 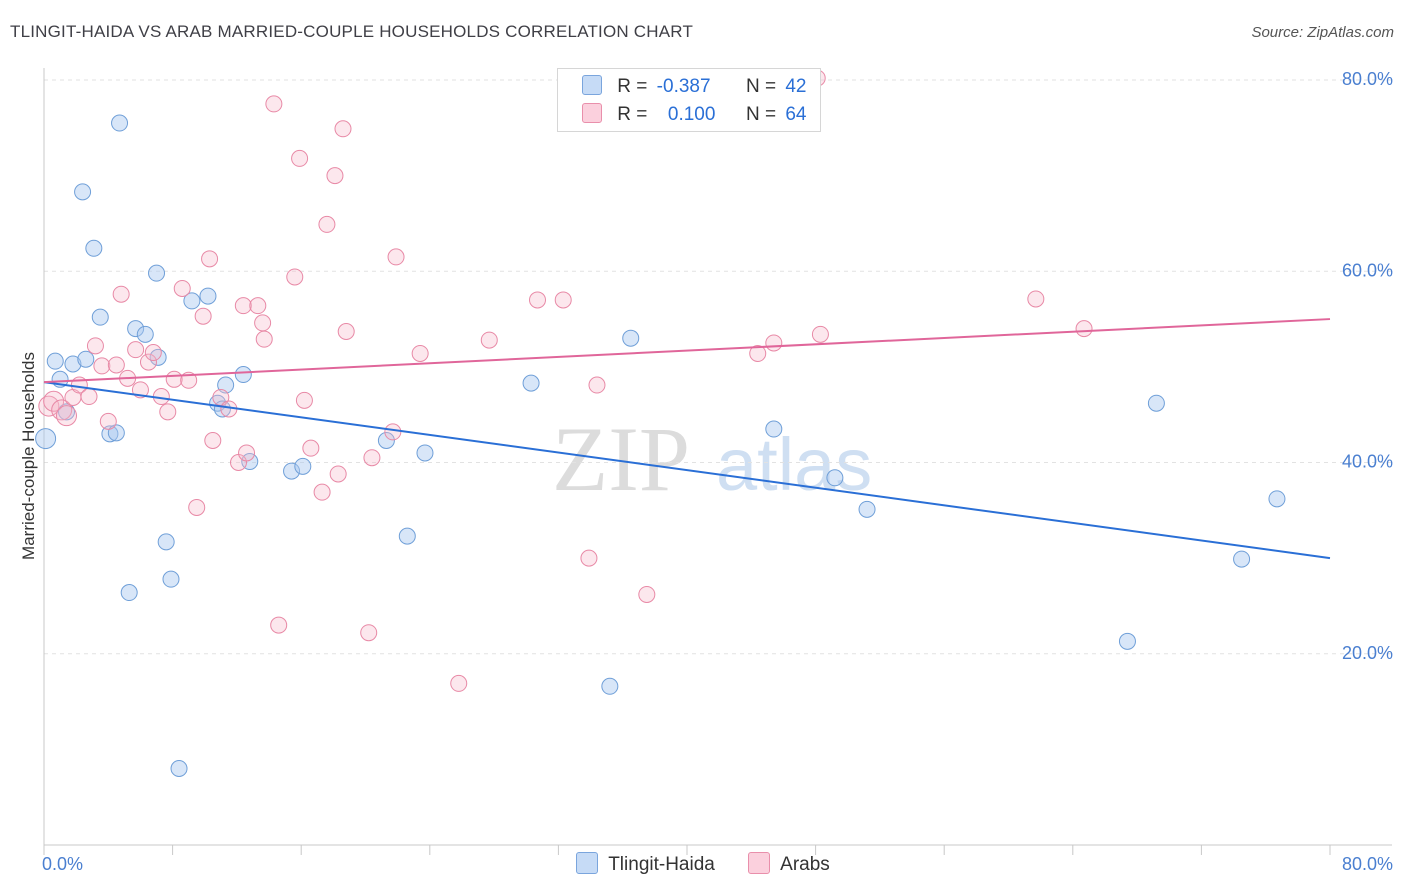 I want to click on arabs-trend-line, so click(x=687, y=351).